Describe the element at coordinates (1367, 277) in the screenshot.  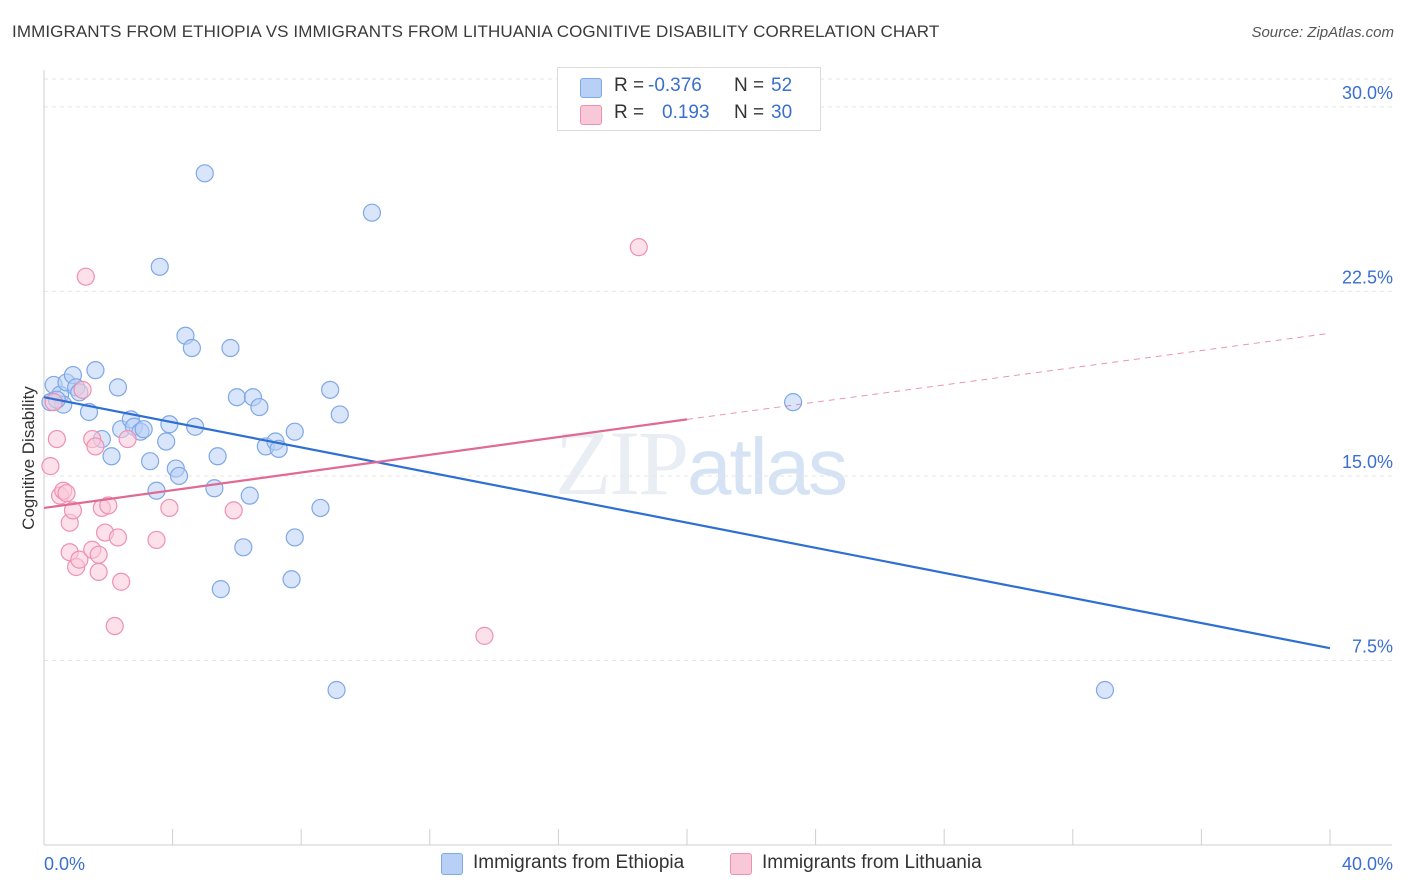
I see `y-tick-label: 22.5%` at that location.